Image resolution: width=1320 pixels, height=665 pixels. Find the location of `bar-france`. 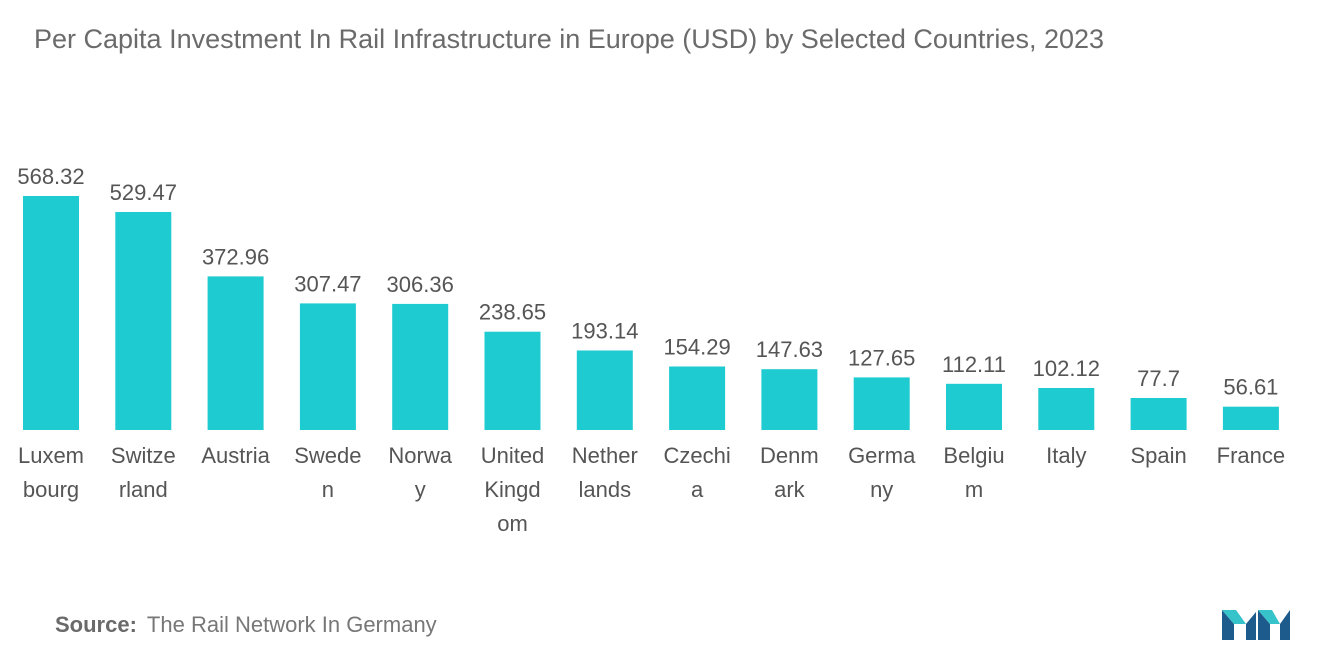

bar-france is located at coordinates (1250, 418).